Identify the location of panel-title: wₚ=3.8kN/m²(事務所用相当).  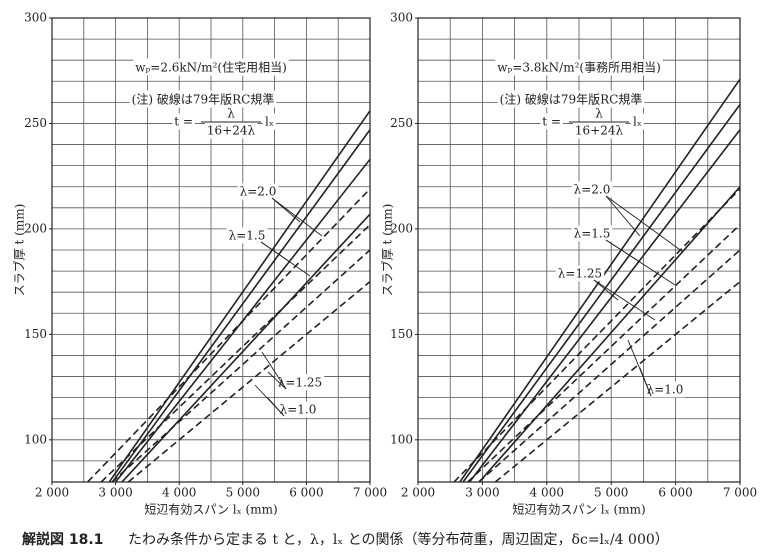
(579, 68).